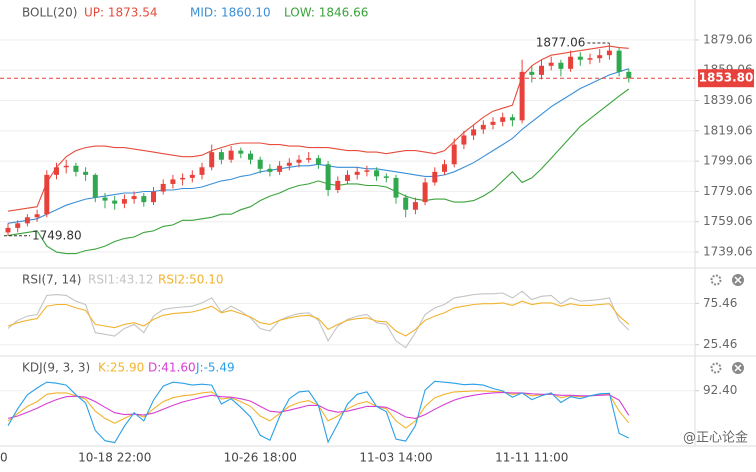  Describe the element at coordinates (728, 252) in the screenshot. I see `y-tick-label: 1739.06` at that location.